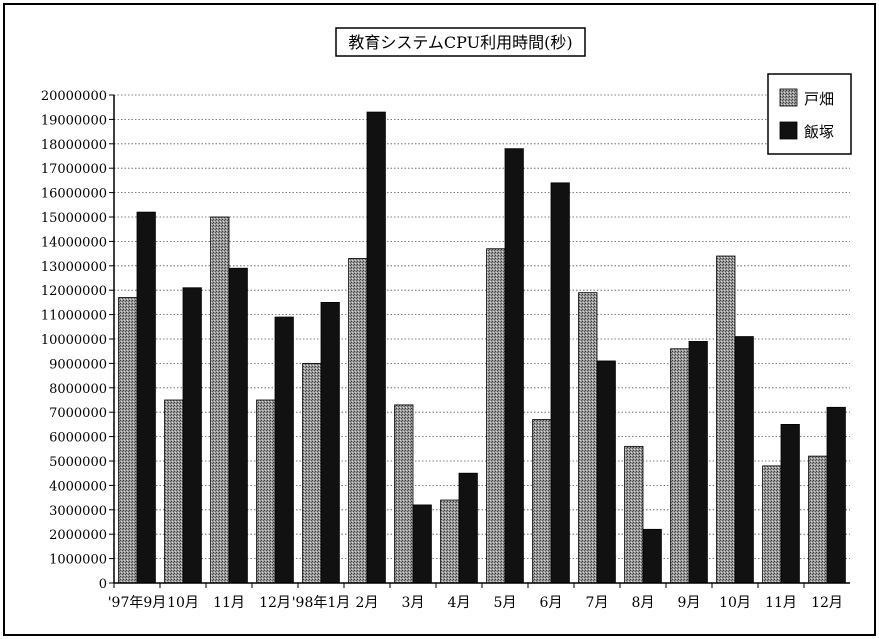  I want to click on x-tick-label: 3月, so click(413, 603).